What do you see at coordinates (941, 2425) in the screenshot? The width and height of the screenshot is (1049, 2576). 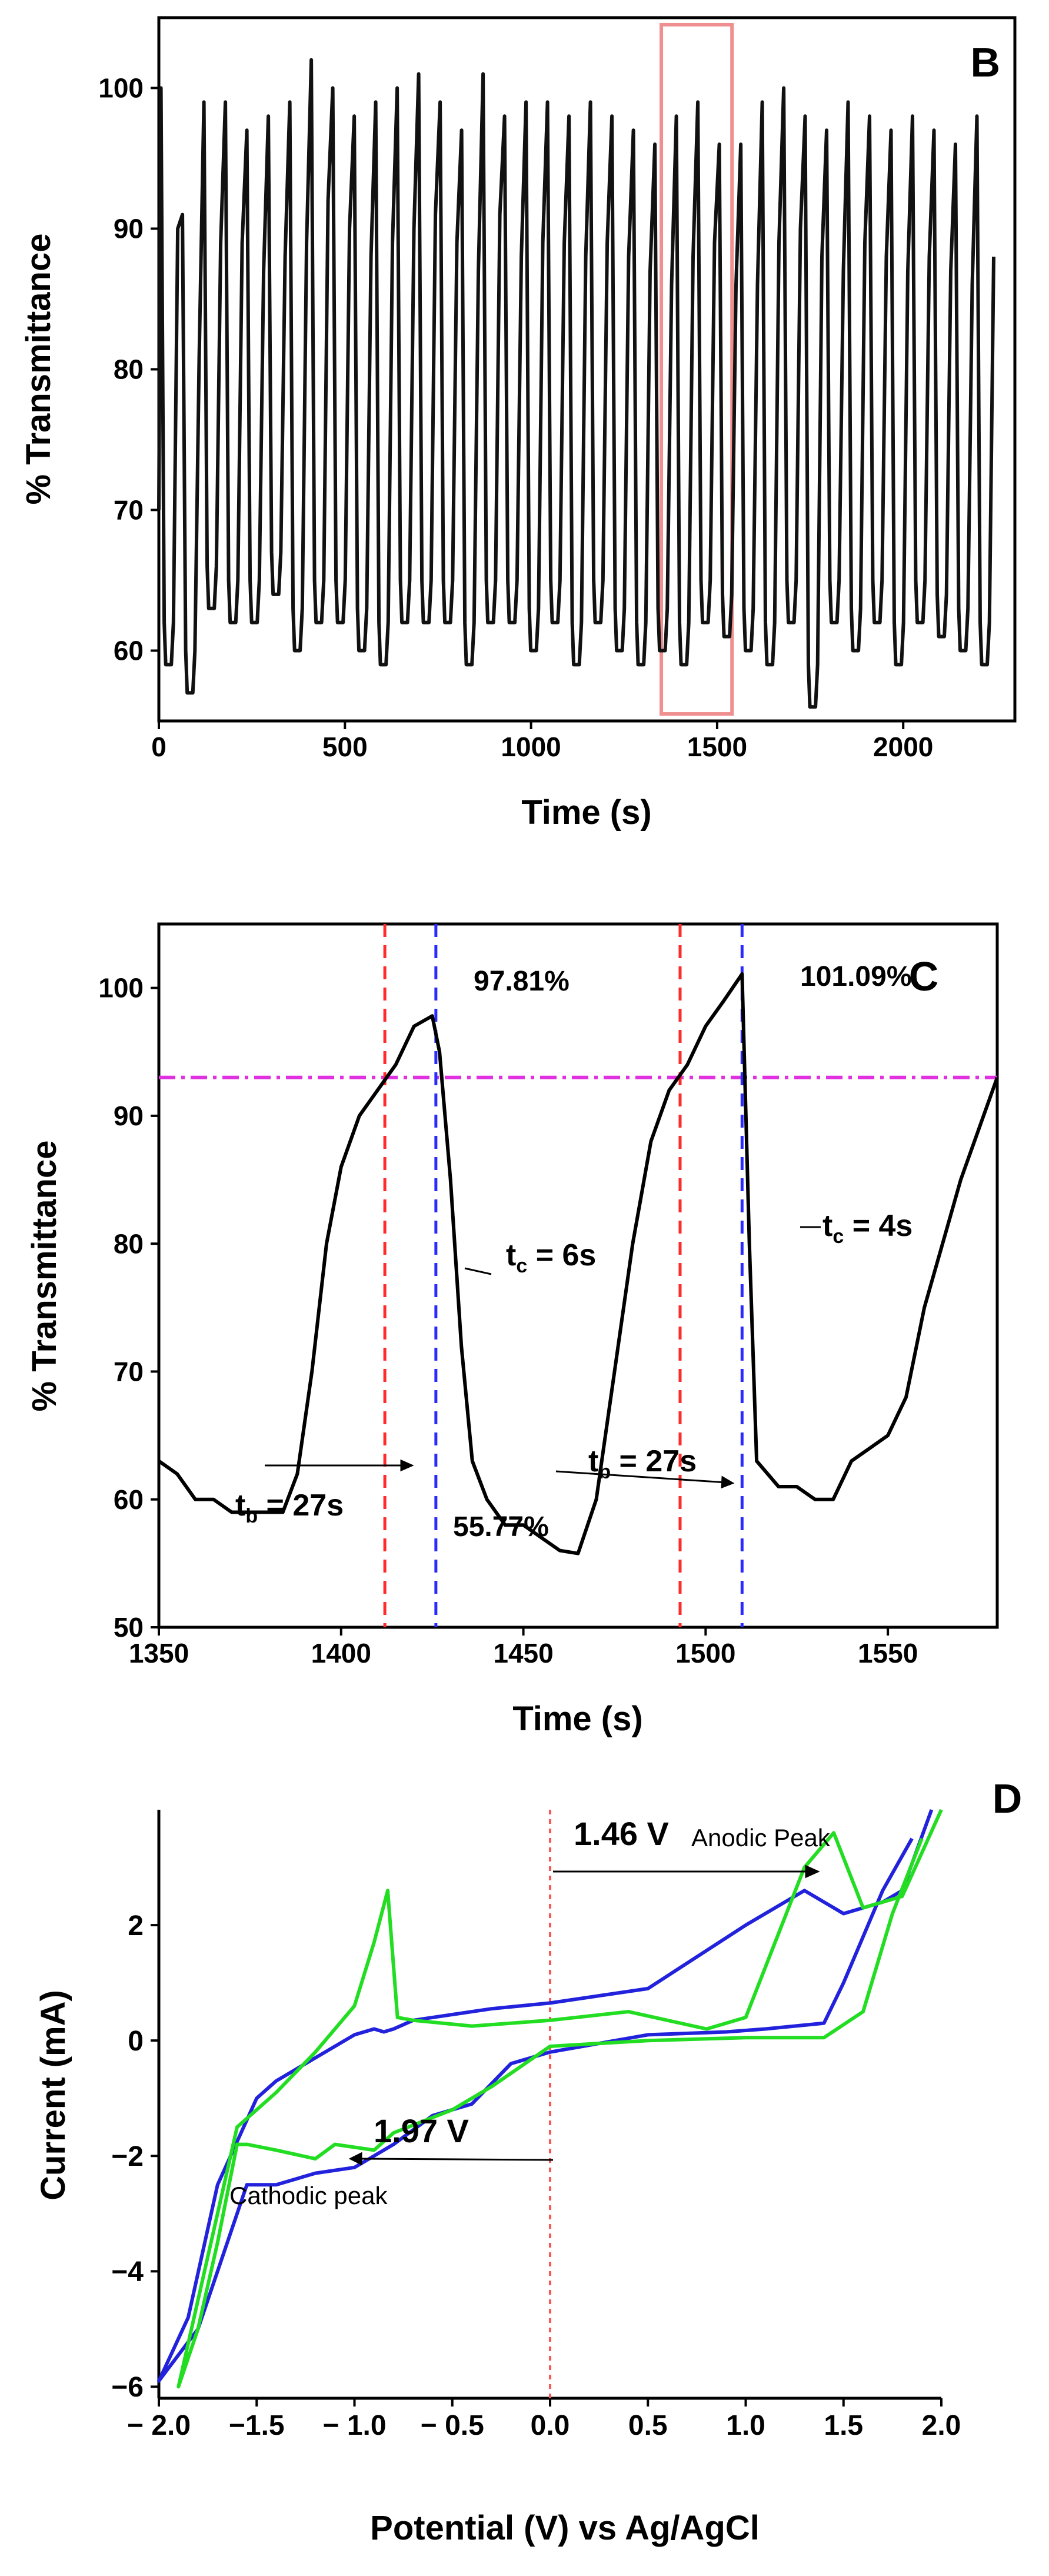 I see `panel-d-x-tick-label: 2.0` at bounding box center [941, 2425].